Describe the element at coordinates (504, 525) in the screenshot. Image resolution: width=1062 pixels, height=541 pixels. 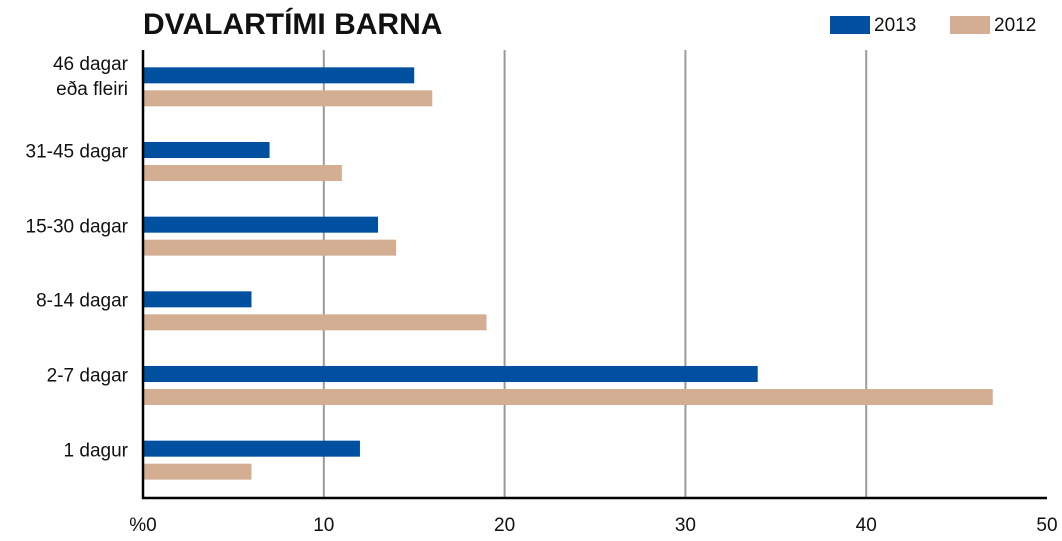
I see `x-tick-label: 20` at that location.